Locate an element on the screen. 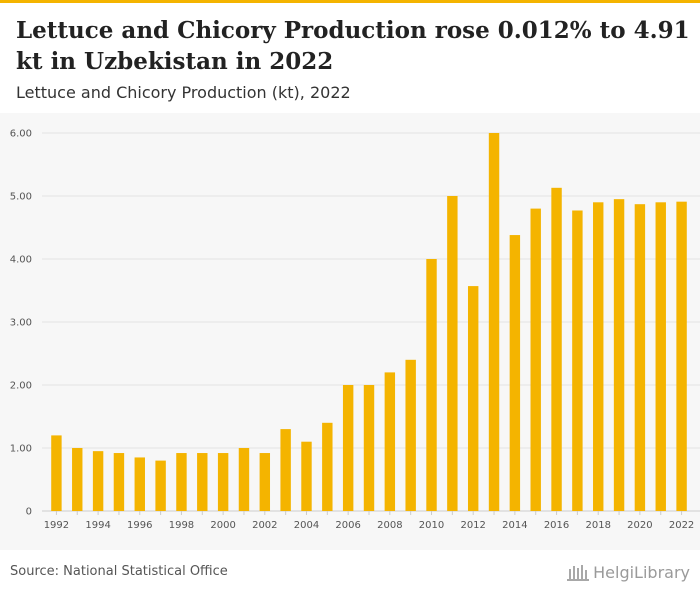 The image size is (700, 596). x-tick-label: 2022 is located at coordinates (681, 525).